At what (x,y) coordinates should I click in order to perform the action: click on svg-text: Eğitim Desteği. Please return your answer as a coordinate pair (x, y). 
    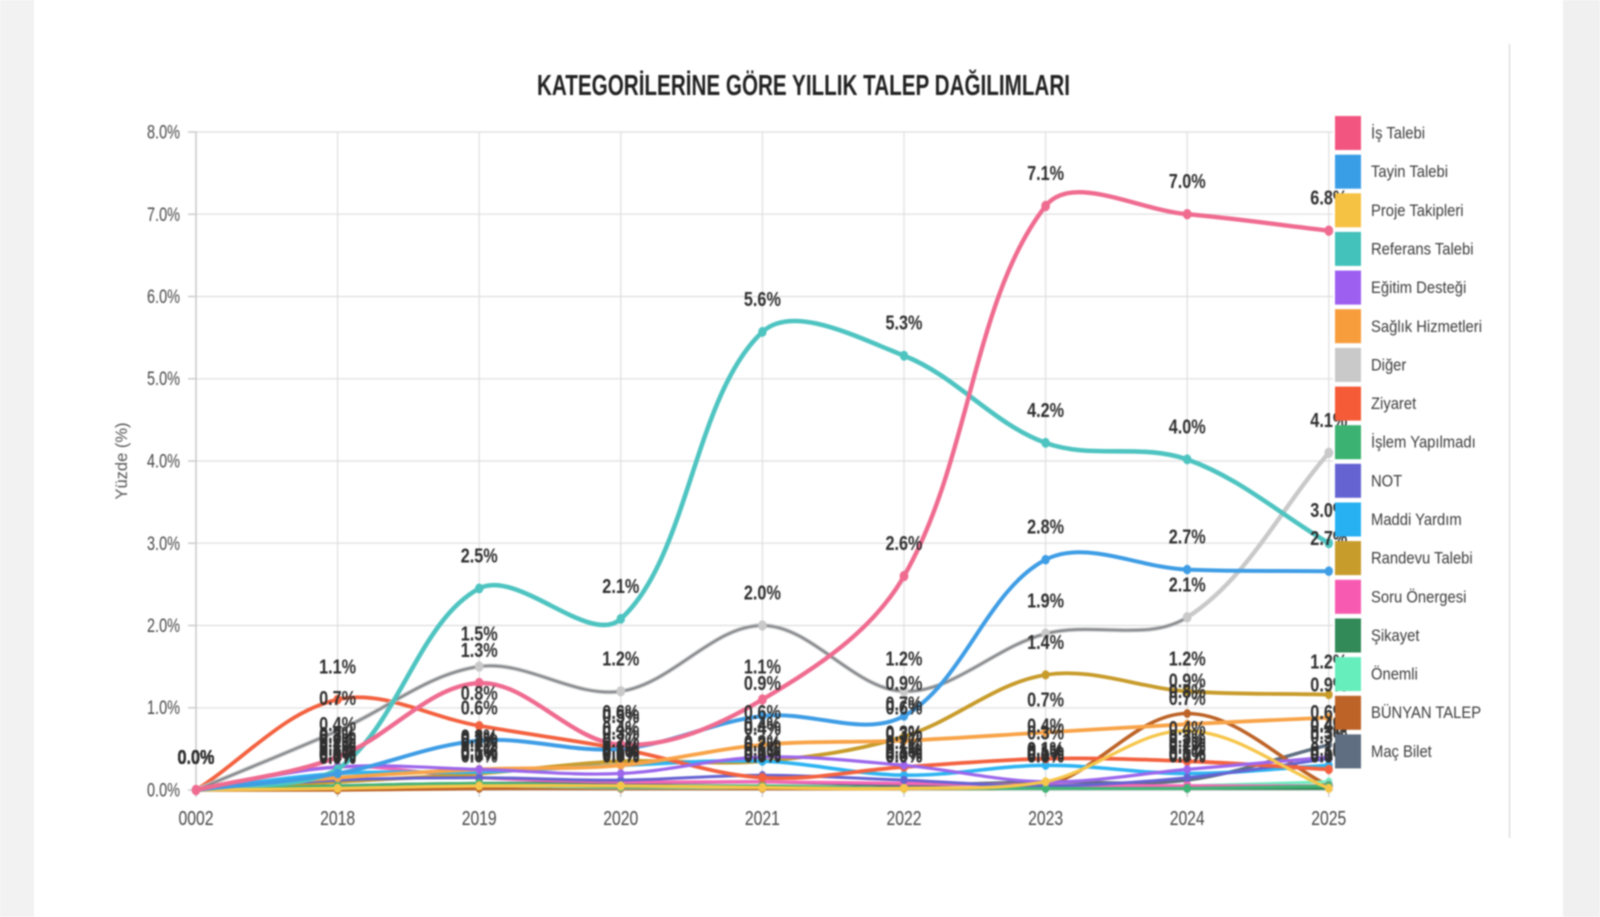
    Looking at the image, I should click on (1418, 287).